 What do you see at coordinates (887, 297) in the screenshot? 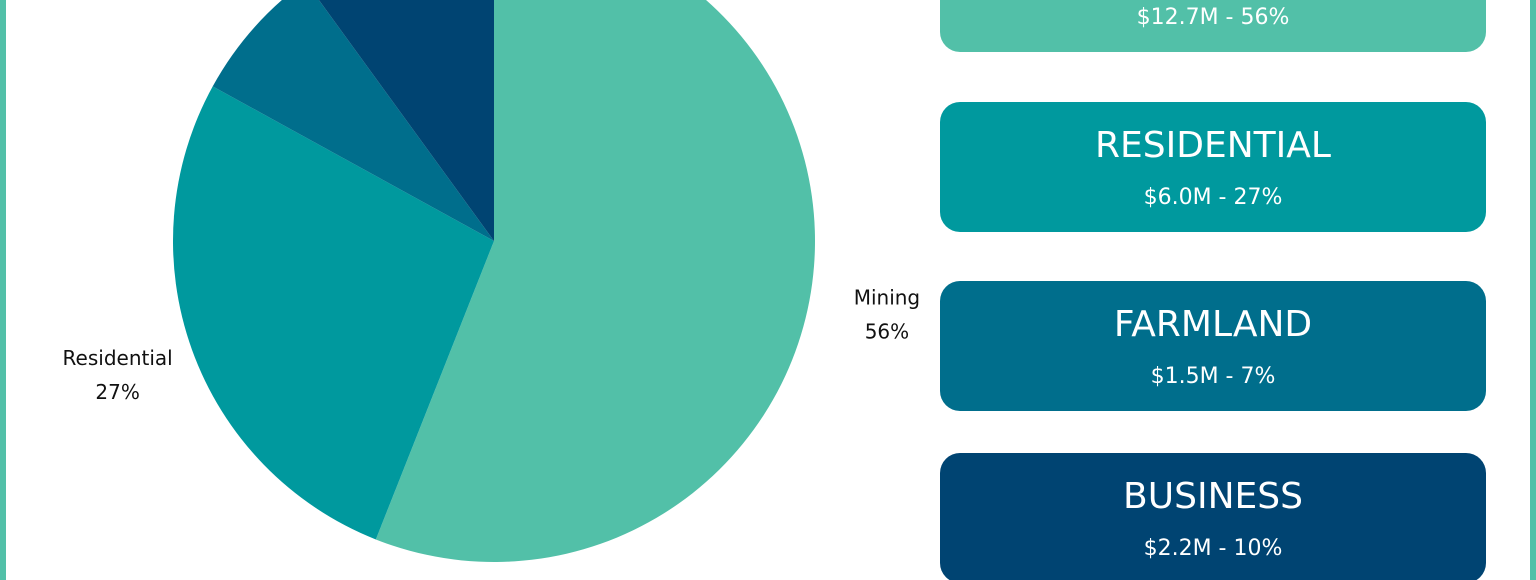
I see `slice-category: Mining` at bounding box center [887, 297].